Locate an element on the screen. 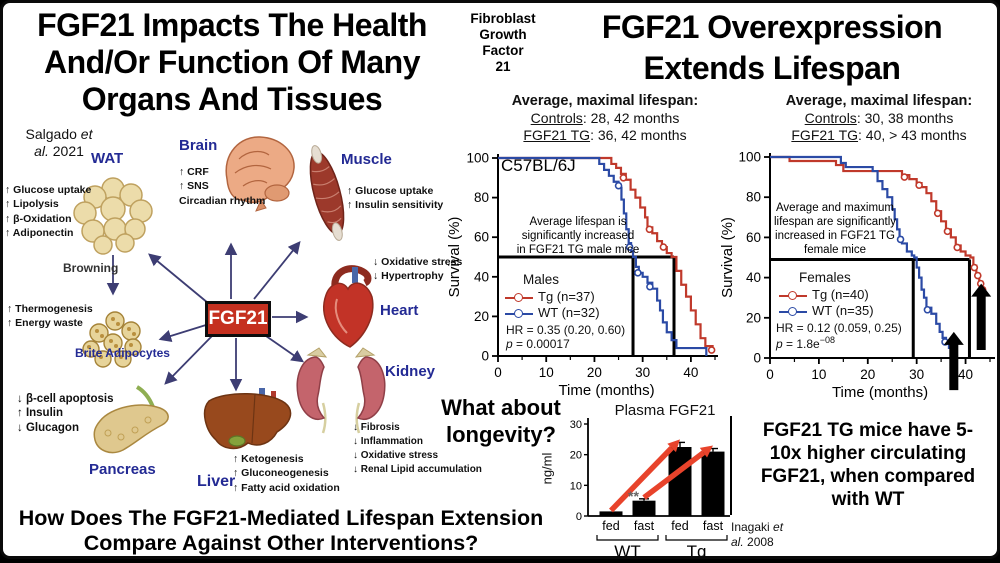 Image resolution: width=1000 pixels, height=563 pixels. right-panel-title: FGF21 Overexpression Extends Lifespan is located at coordinates (772, 47).